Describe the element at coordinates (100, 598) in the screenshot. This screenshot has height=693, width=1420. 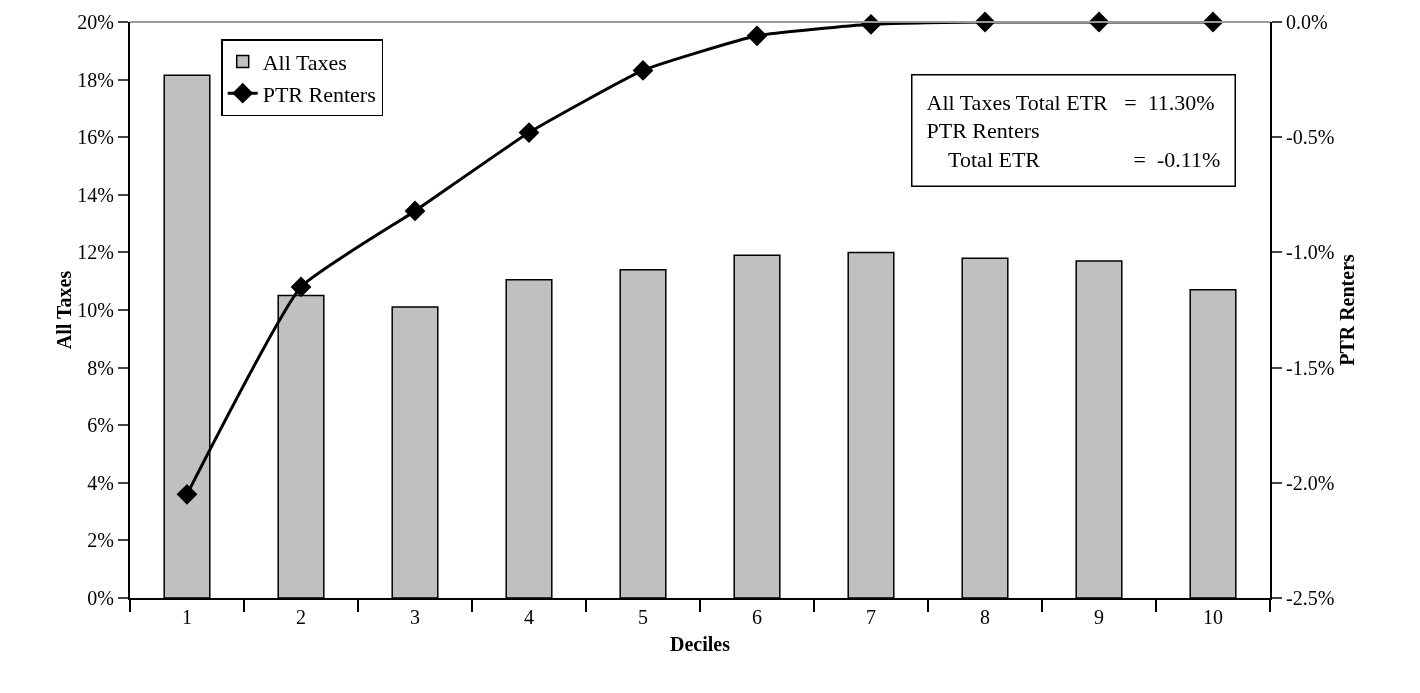
I see `y-tick-label: 0%` at that location.